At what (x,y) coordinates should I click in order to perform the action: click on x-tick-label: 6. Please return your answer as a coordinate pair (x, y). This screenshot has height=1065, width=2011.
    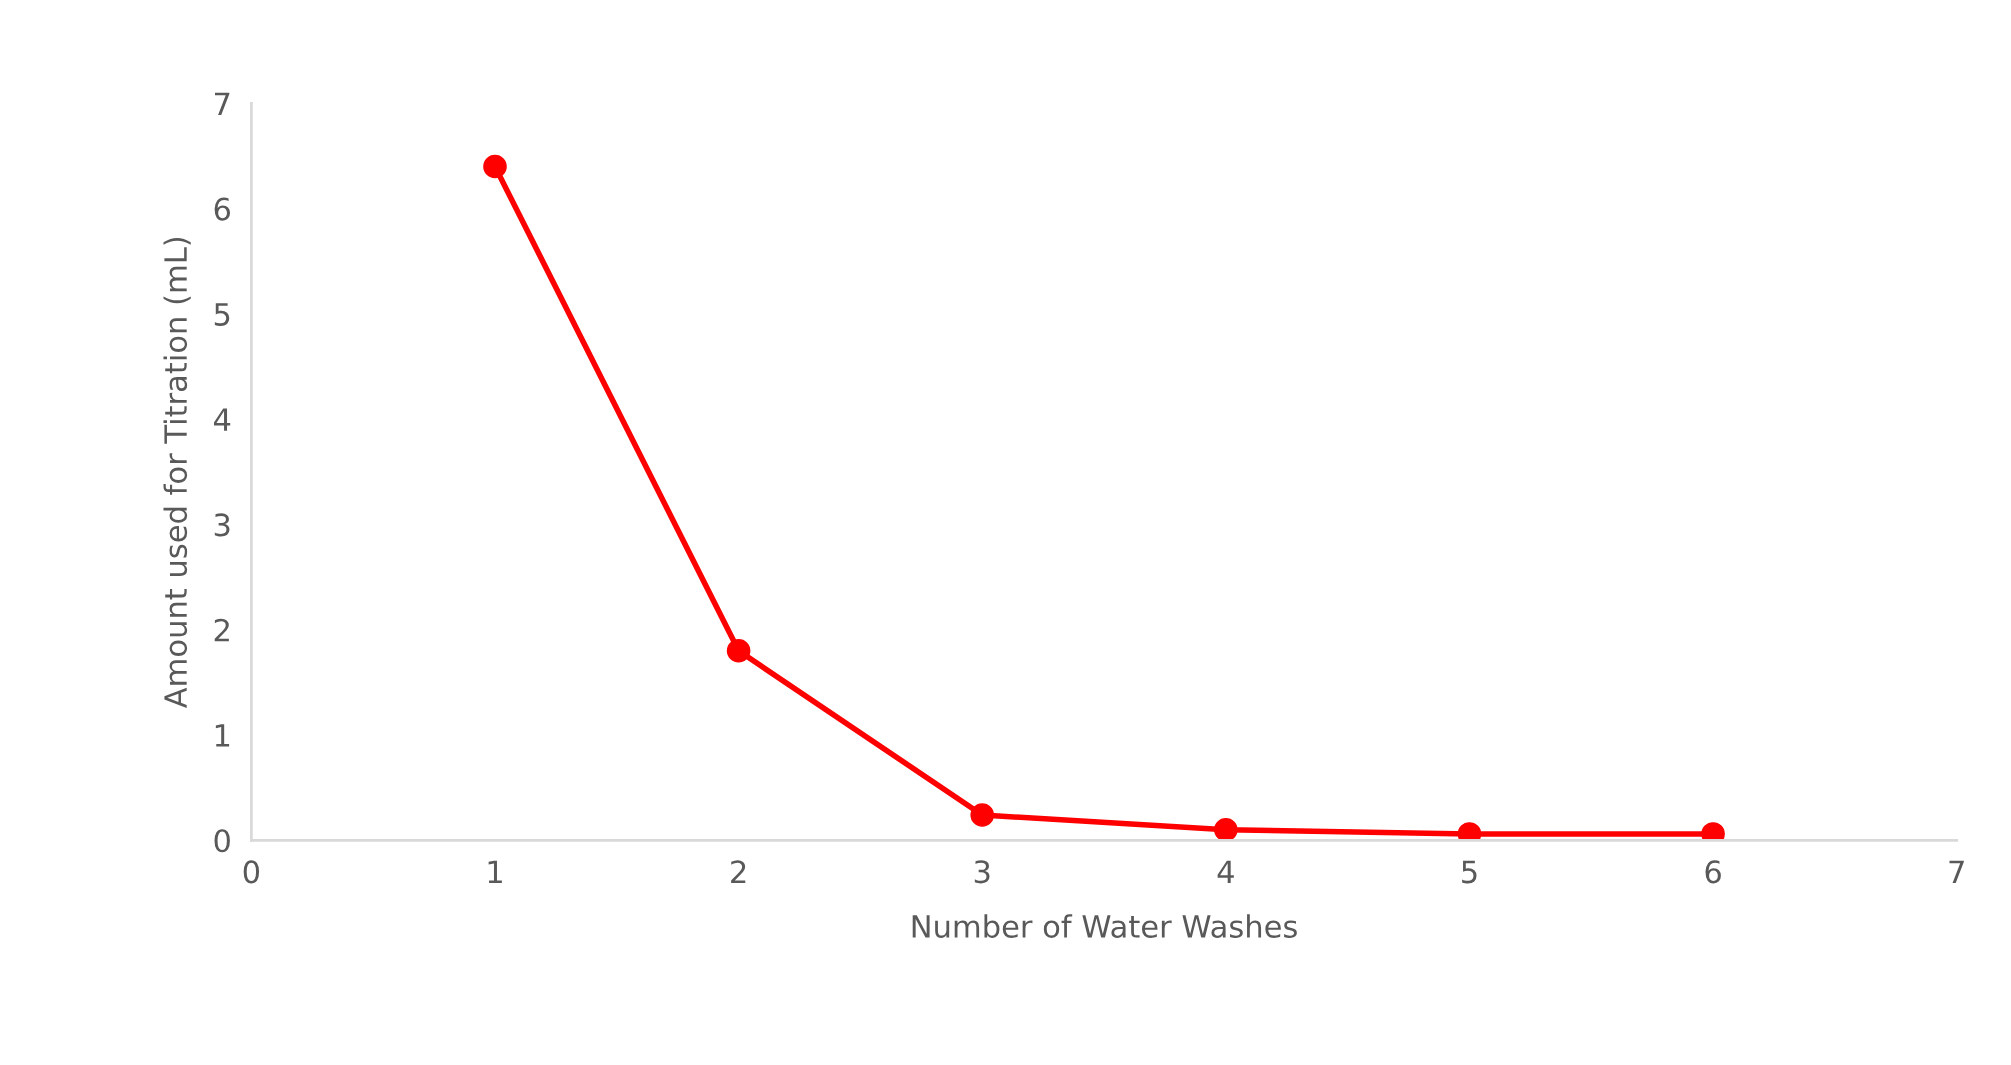
    Looking at the image, I should click on (1713, 872).